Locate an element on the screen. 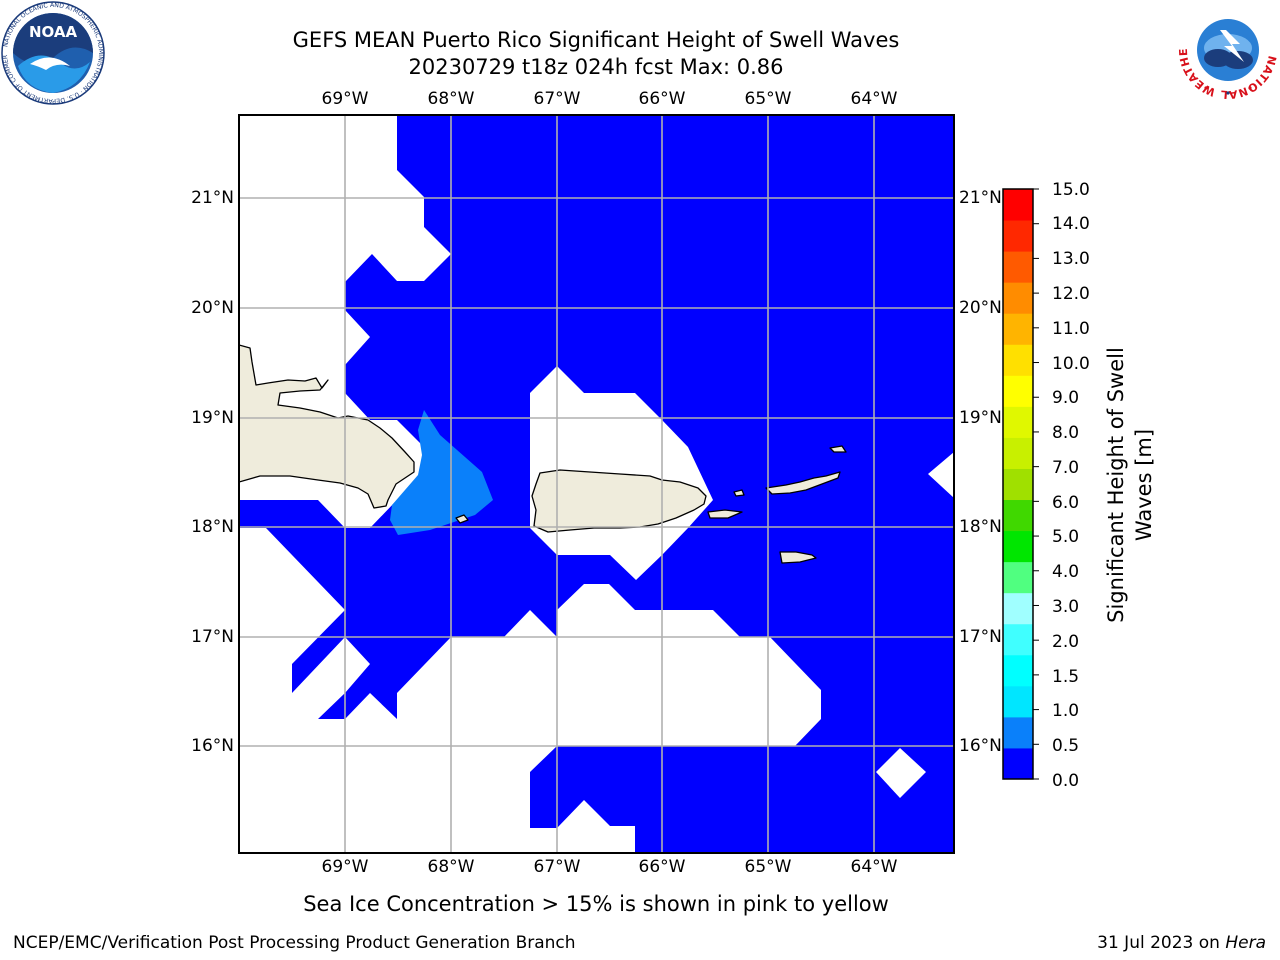 The height and width of the screenshot is (960, 1280). lat-label-right: 18°N is located at coordinates (980, 527).